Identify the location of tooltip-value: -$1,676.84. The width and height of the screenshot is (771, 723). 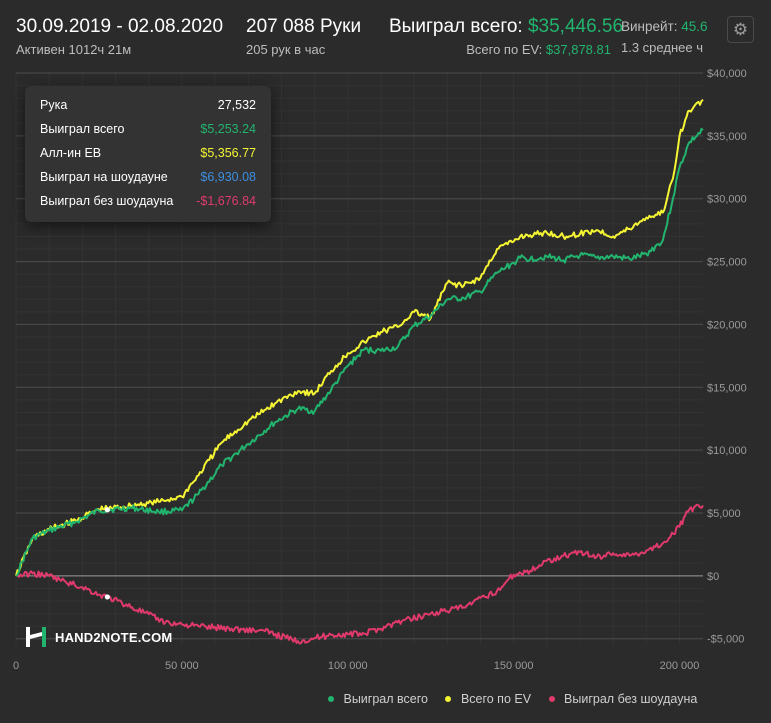
(226, 201).